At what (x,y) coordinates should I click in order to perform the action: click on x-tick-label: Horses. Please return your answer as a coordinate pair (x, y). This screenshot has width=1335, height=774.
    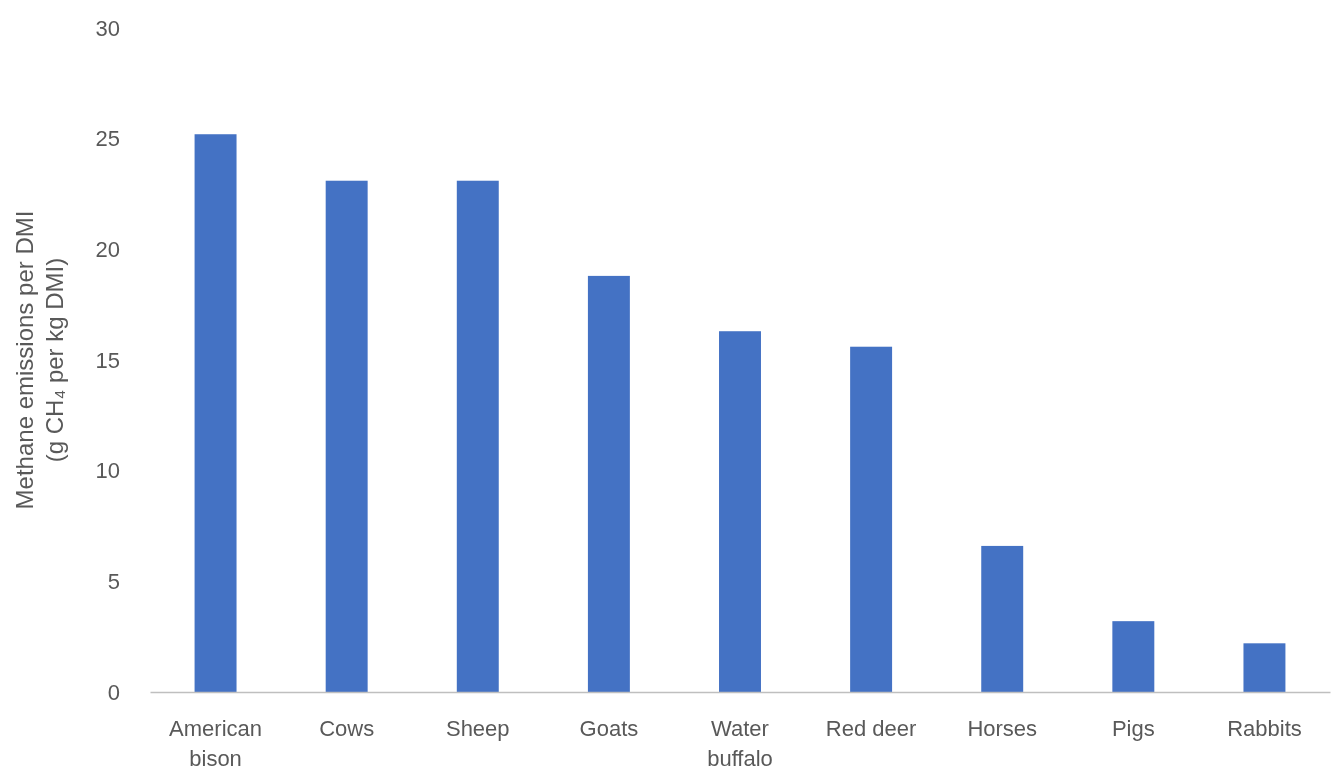
    Looking at the image, I should click on (1002, 728).